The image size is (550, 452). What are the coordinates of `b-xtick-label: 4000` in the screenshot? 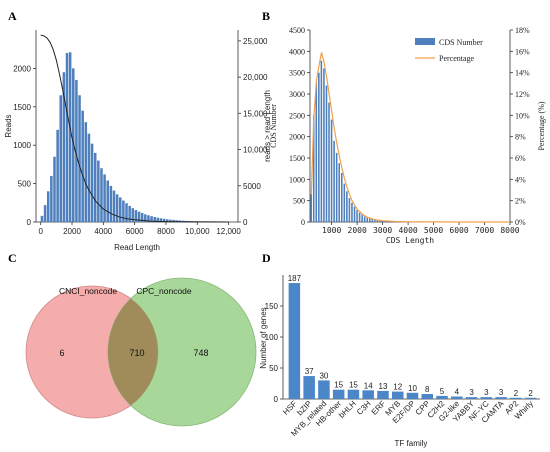 It's located at (407, 230).